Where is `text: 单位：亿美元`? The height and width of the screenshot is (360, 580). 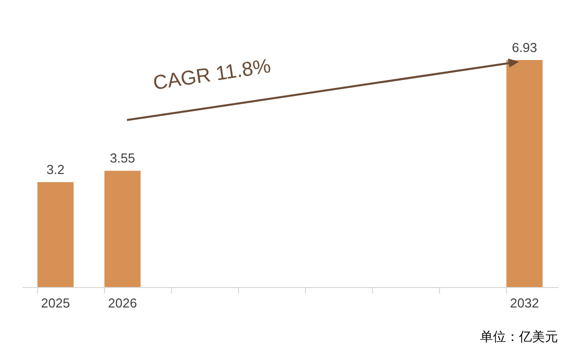
text: 单位：亿美元 is located at coordinates (519, 336).